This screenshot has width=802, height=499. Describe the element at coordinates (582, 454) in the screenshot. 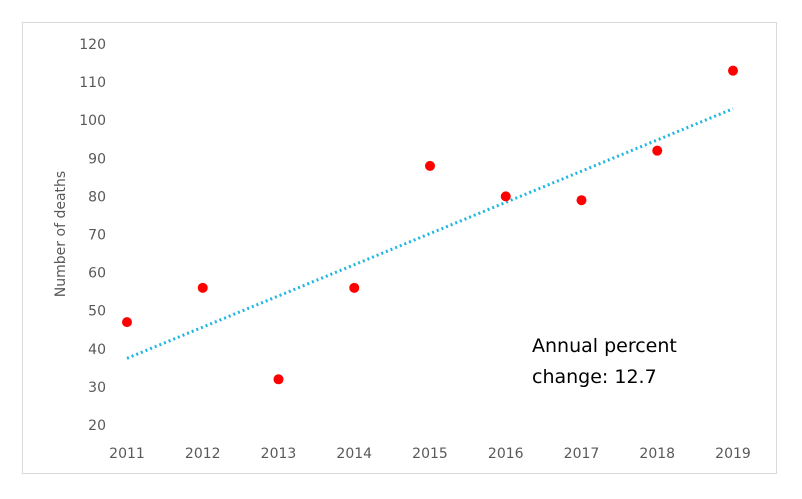

I see `x-tick-label: 2017` at that location.